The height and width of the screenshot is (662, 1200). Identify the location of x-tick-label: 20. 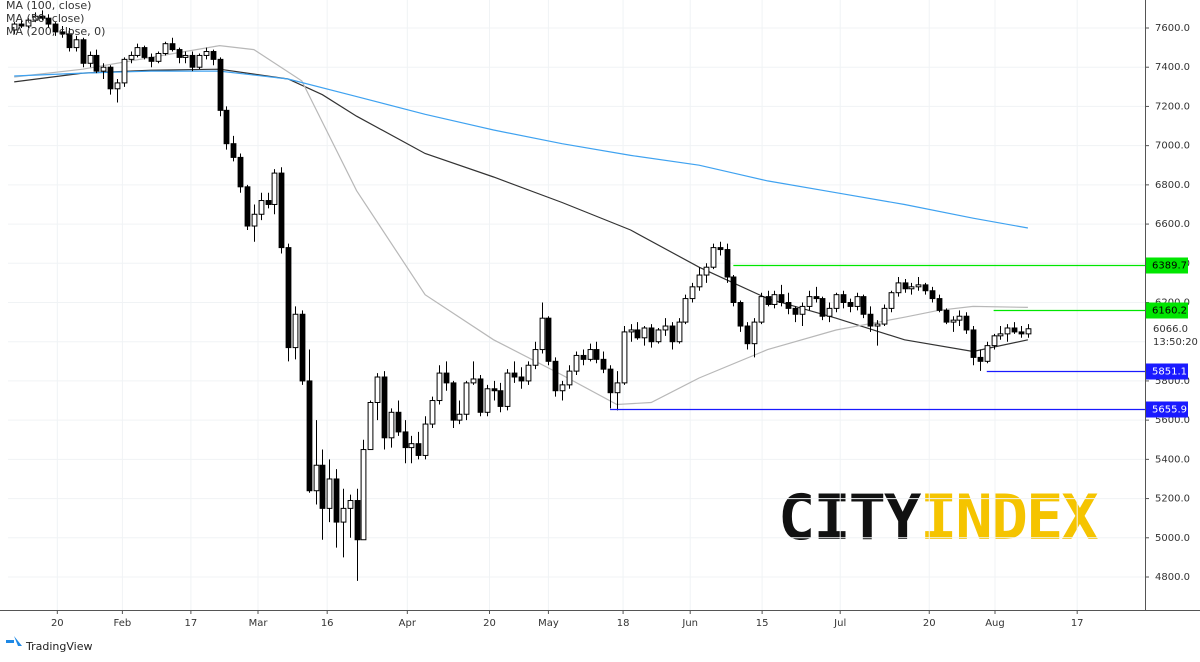
(57, 623).